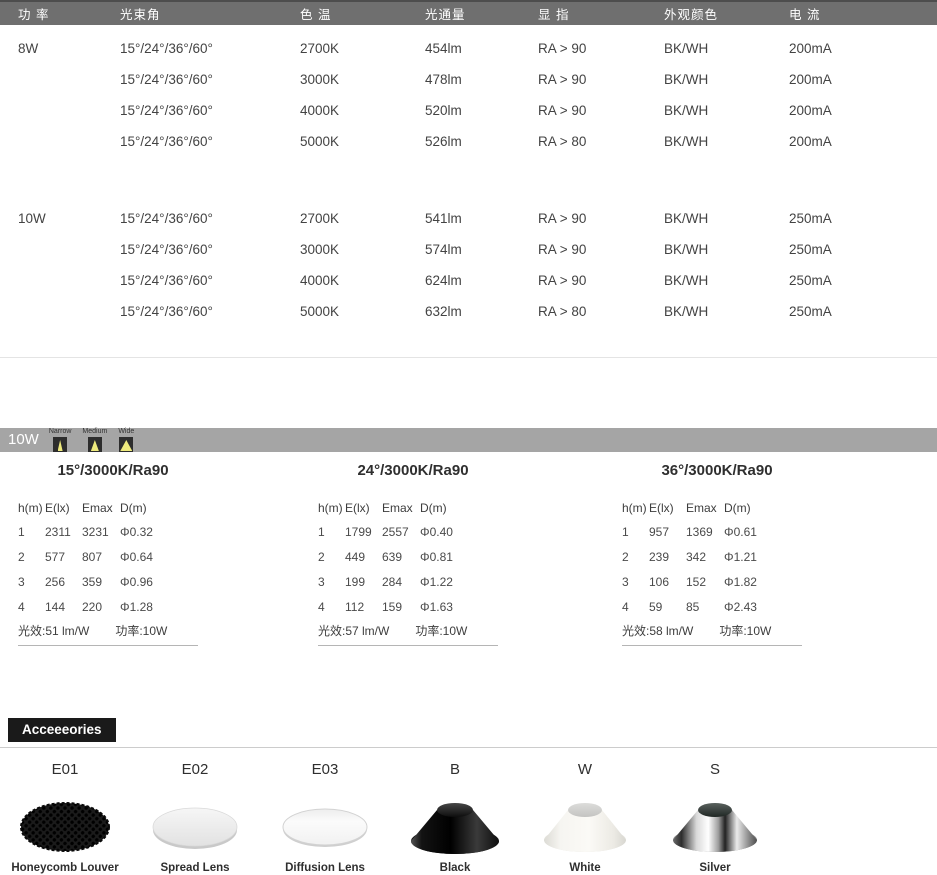  What do you see at coordinates (325, 769) in the screenshot?
I see `accessory-code: E03` at bounding box center [325, 769].